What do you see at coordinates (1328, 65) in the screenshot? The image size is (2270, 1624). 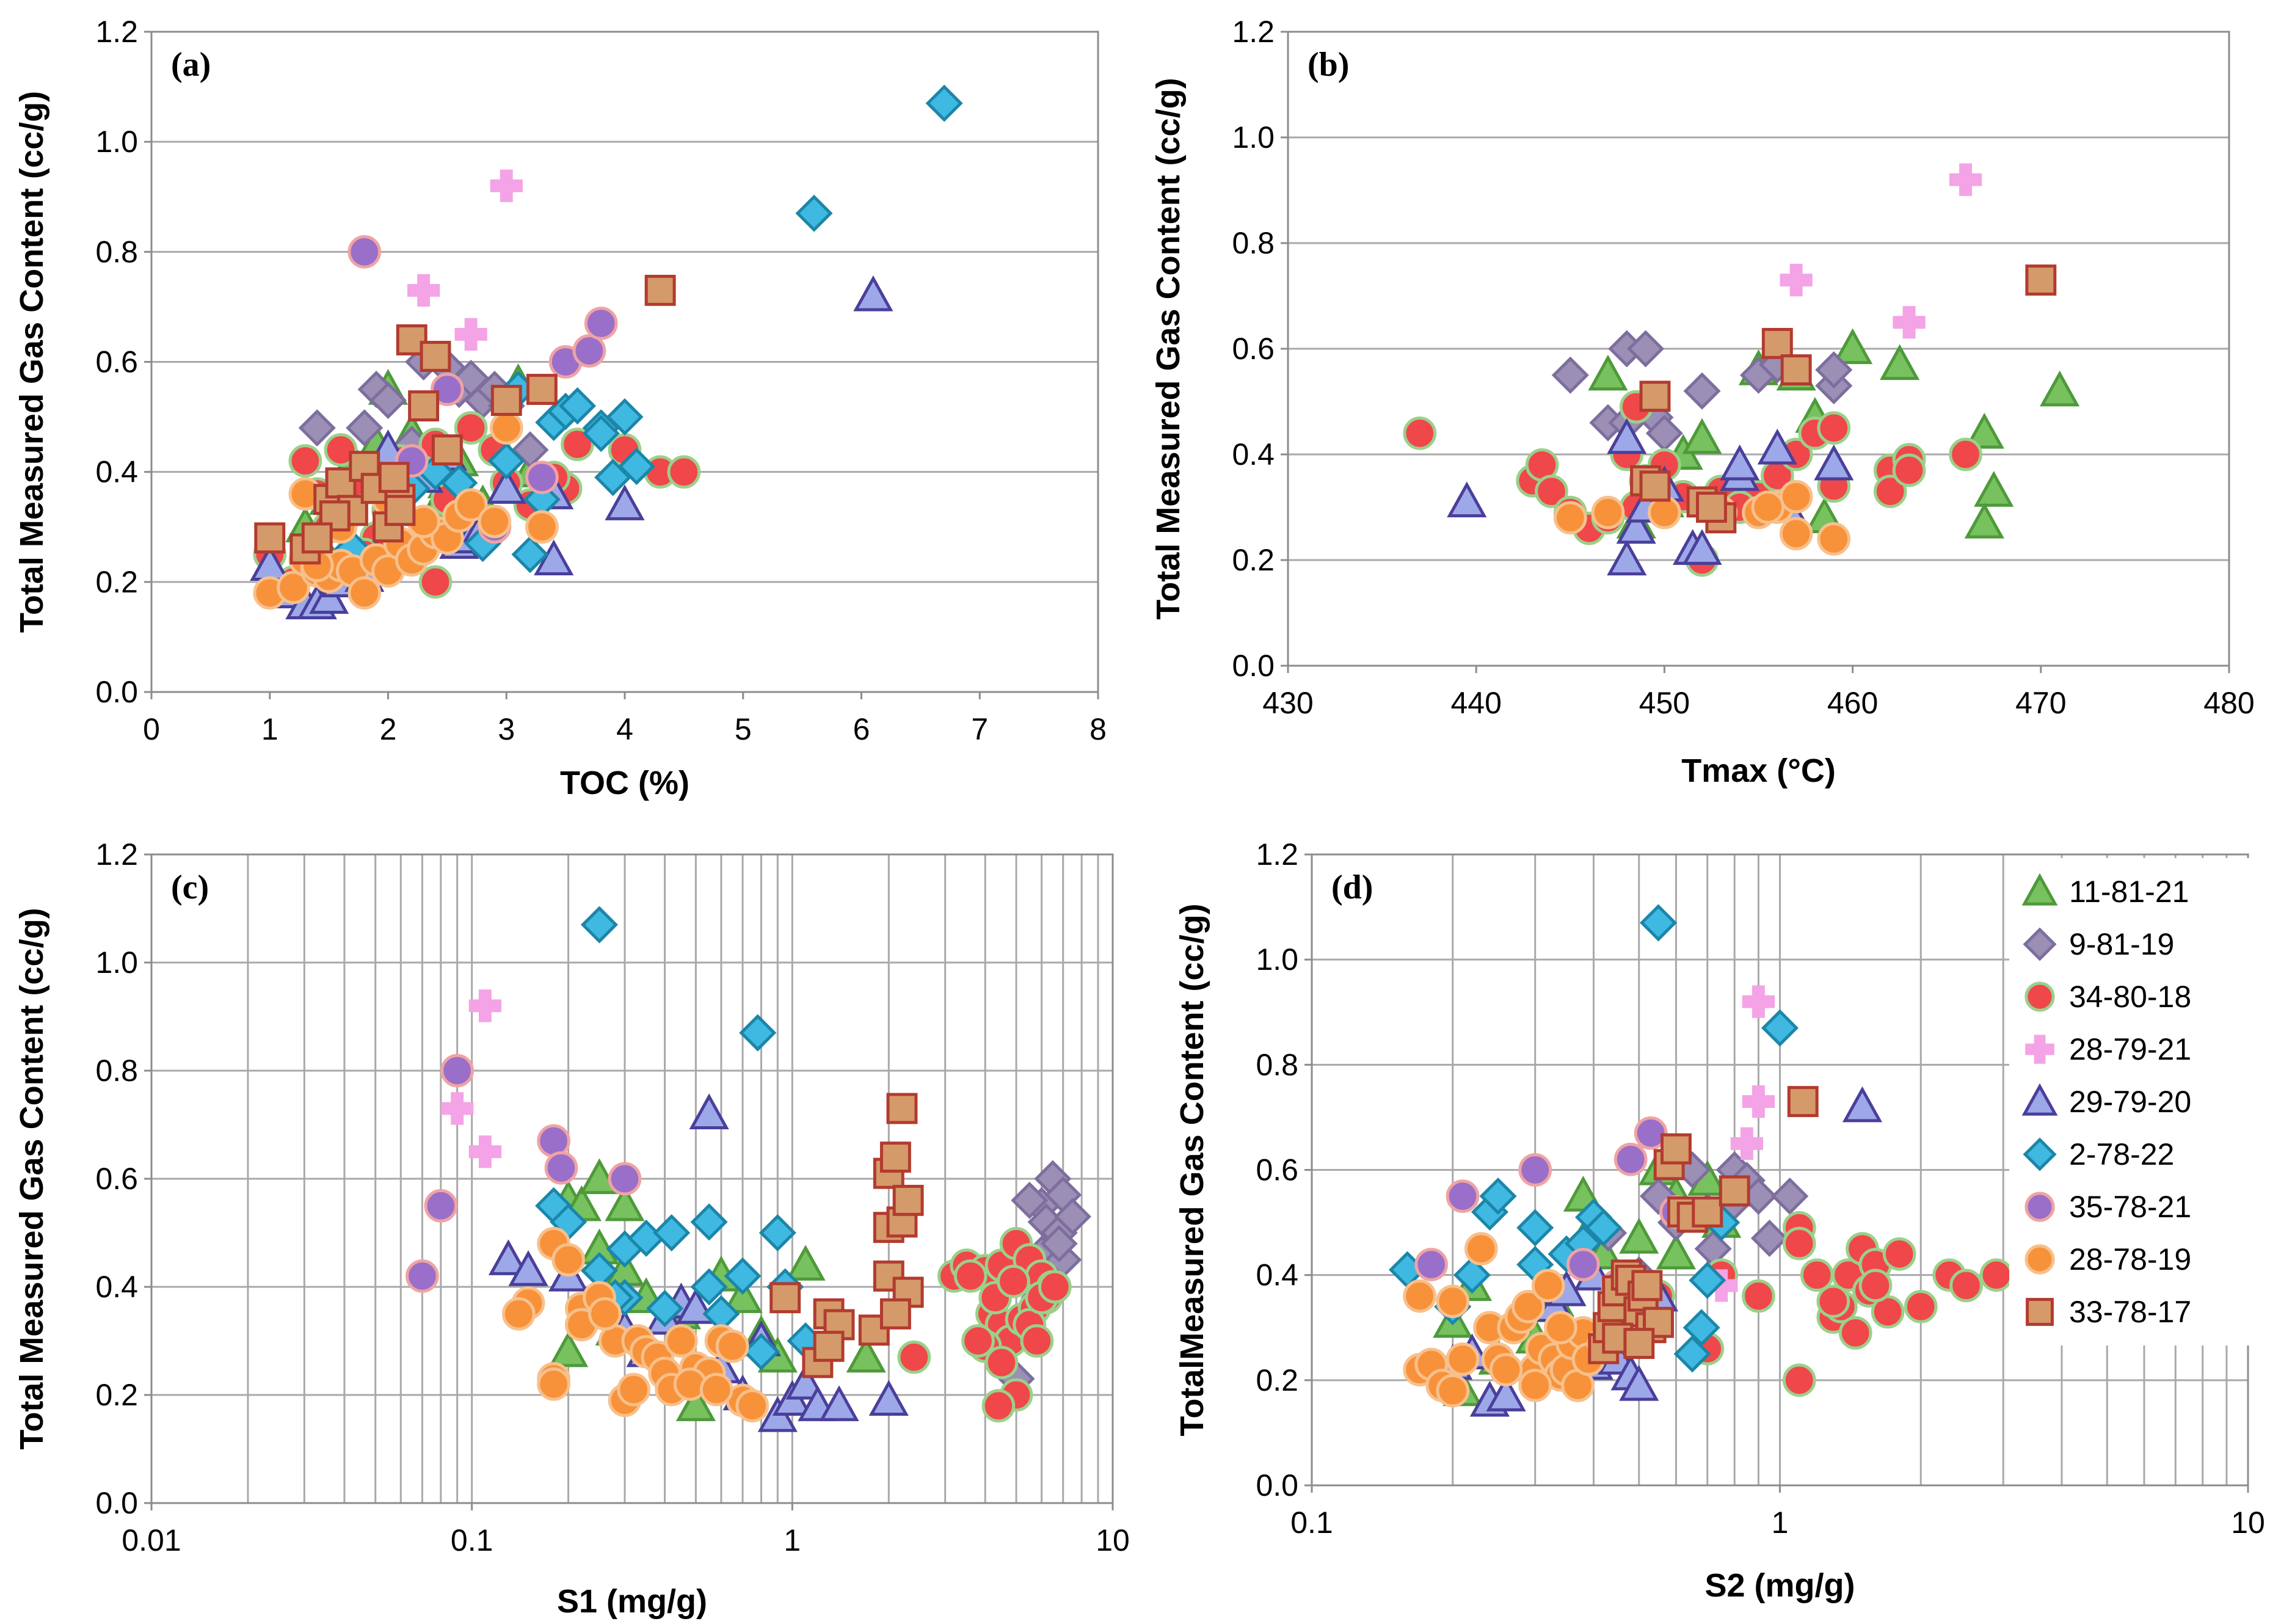 I see `panel-label: (b)` at bounding box center [1328, 65].